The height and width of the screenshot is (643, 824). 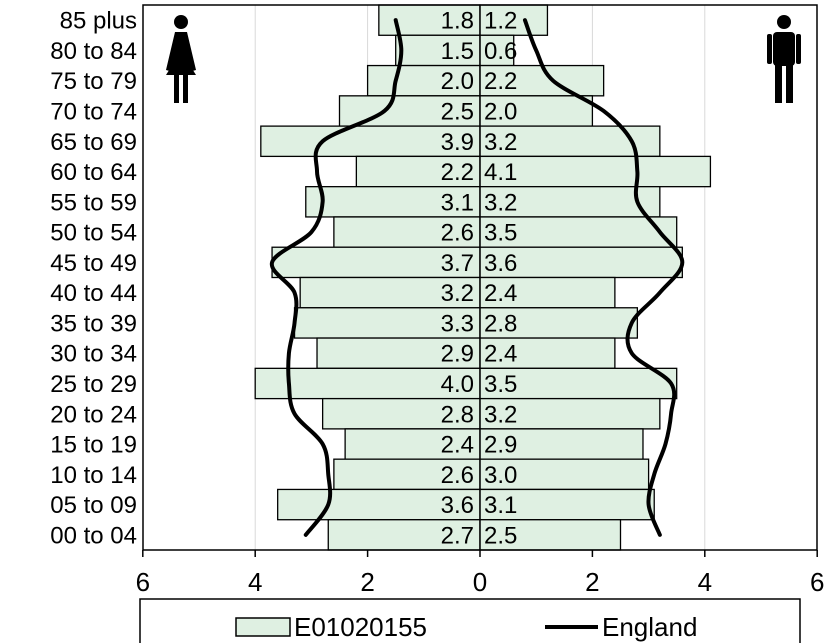 I want to click on age-label: 40 to 44, so click(x=93, y=293).